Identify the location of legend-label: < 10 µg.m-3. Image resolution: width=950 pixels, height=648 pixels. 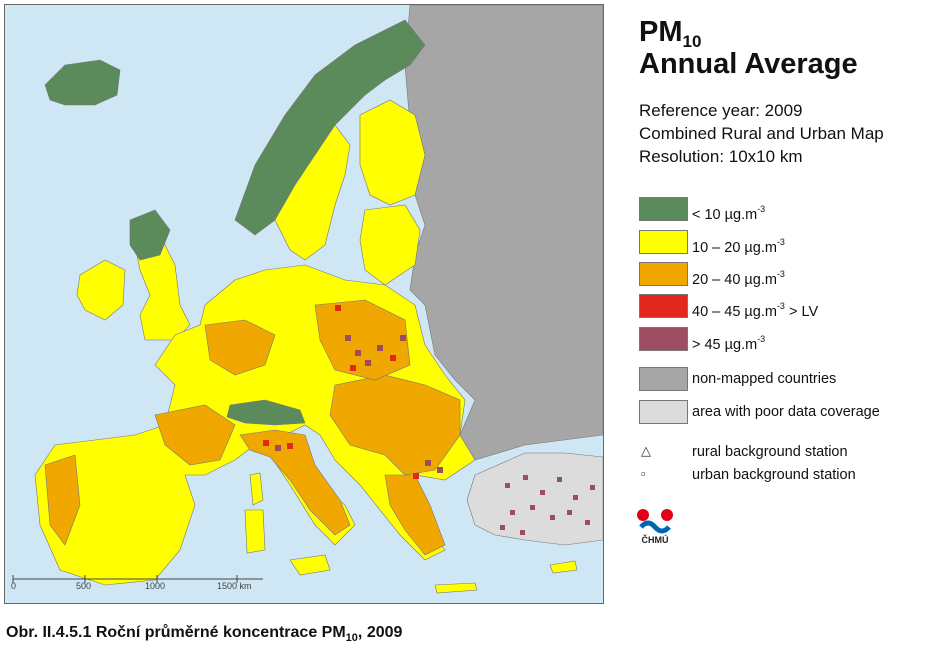
(729, 213).